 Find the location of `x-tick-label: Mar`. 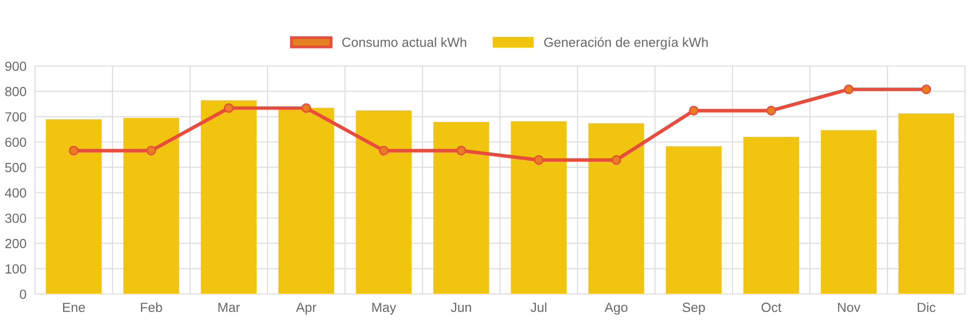

x-tick-label: Mar is located at coordinates (229, 307).